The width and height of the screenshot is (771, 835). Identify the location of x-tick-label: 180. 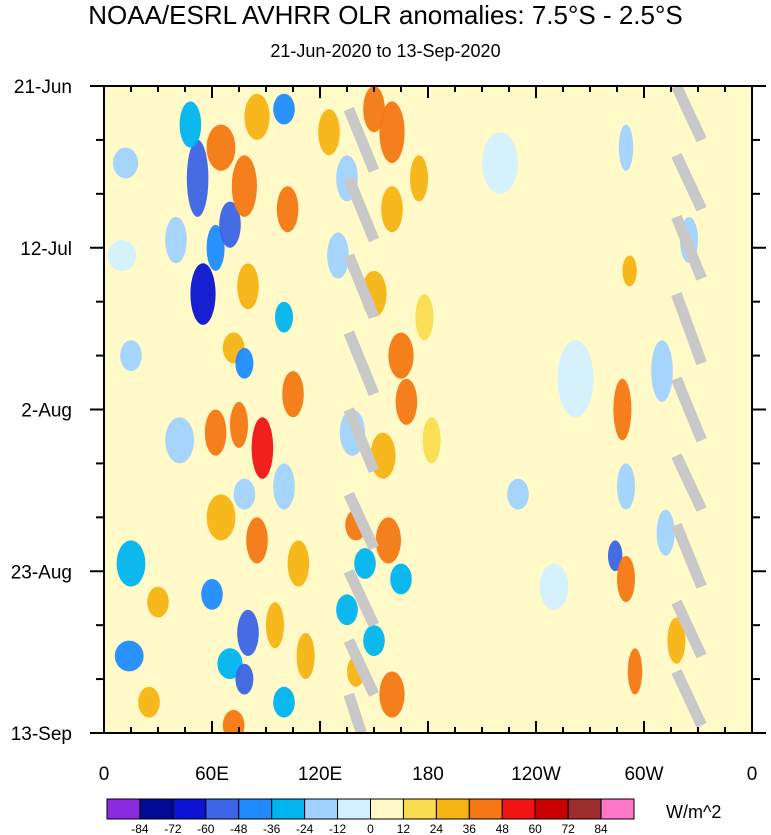
(428, 774).